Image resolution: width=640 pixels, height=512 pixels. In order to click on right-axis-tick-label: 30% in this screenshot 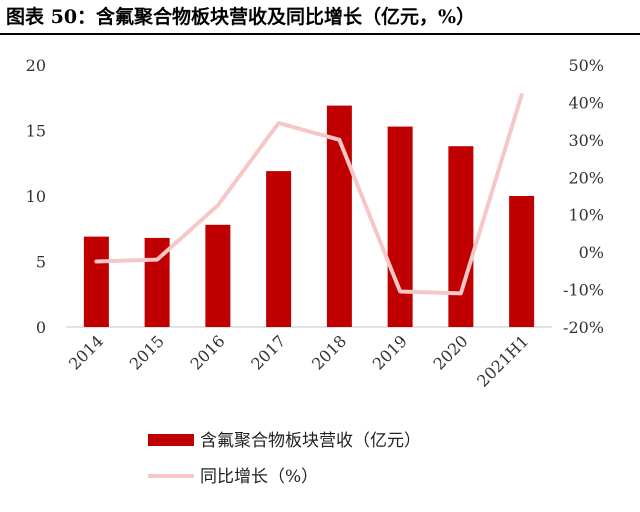, I will do `click(586, 140)`.